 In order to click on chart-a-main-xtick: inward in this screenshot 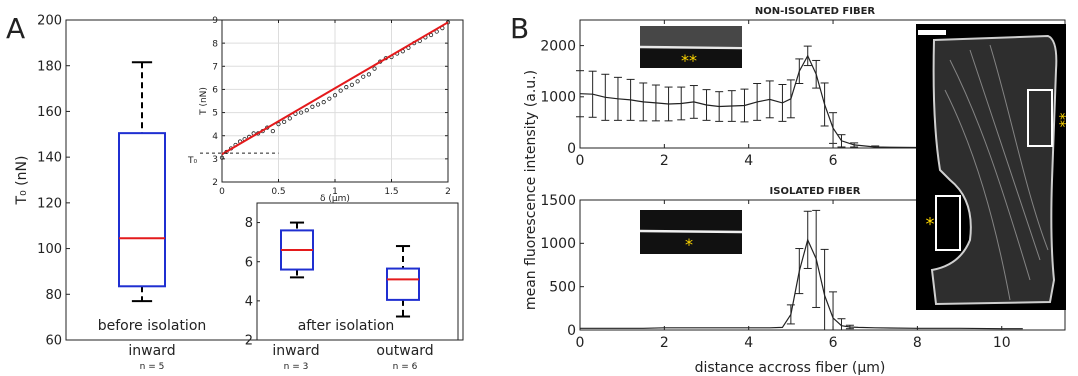, I will do `click(151, 351)`.